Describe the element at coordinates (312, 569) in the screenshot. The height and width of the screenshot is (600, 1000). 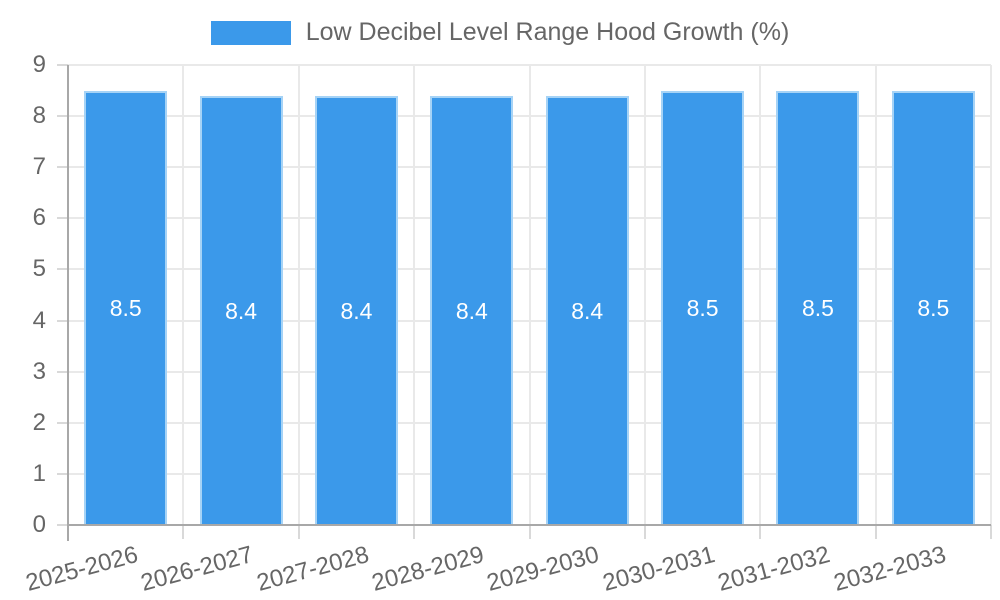
I see `x-axis-tick-label: 2027-2028` at that location.